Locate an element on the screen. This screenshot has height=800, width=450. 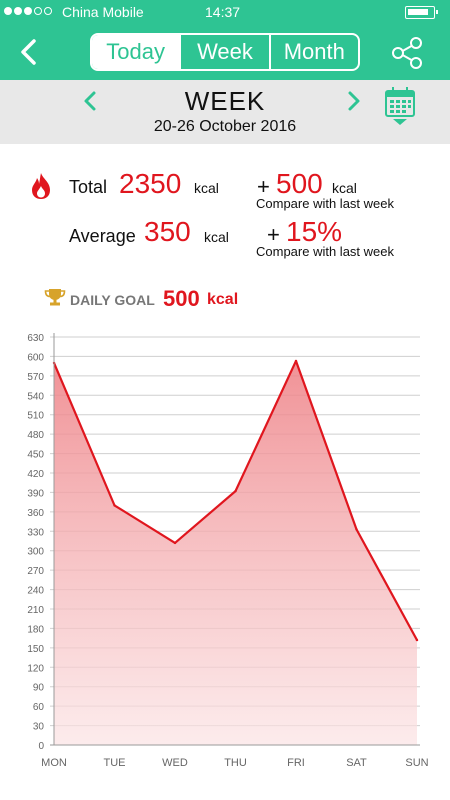
y-tick-label: 90 is located at coordinates (39, 688).